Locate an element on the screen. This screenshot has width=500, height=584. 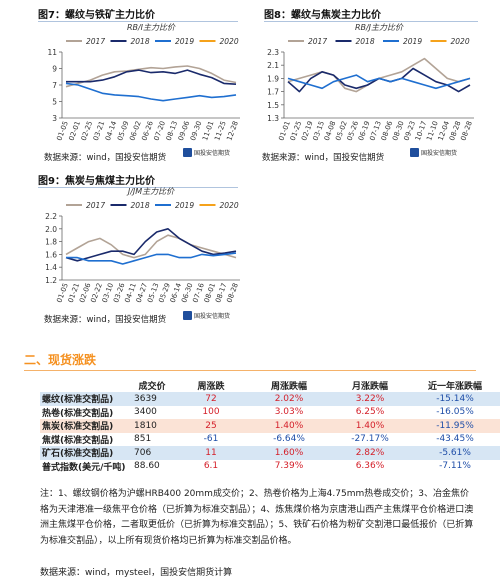
table-cell-price: 1810 is located at coordinates (152, 426).